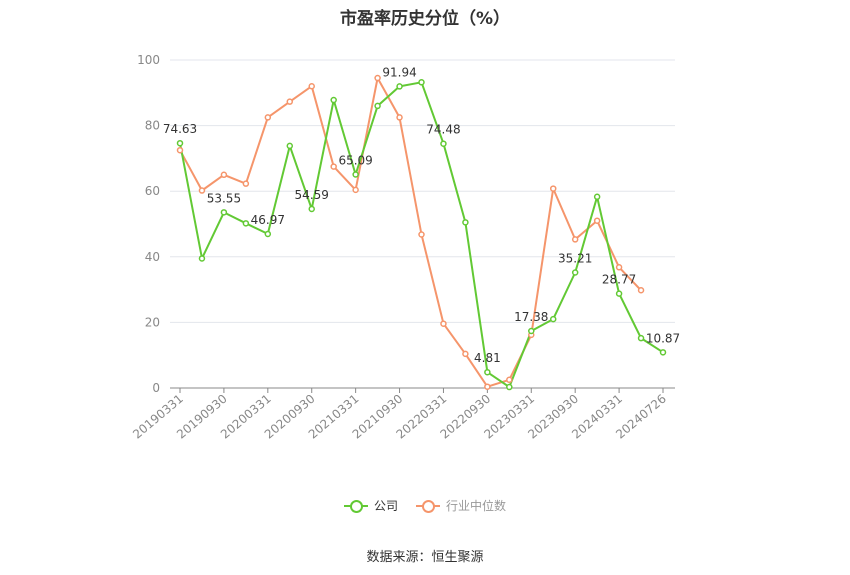 The height and width of the screenshot is (575, 850). What do you see at coordinates (385, 506) in the screenshot?
I see `legend-label-company: 公司` at bounding box center [385, 506].